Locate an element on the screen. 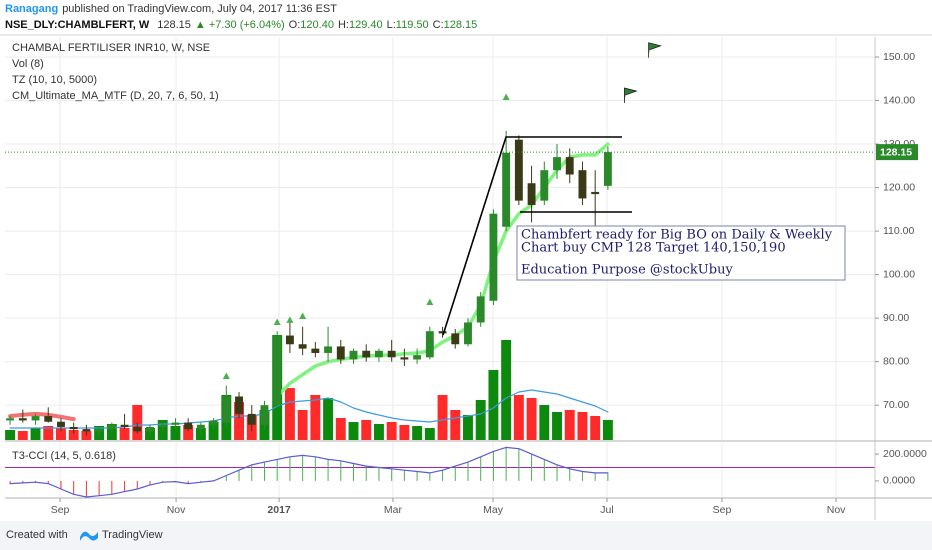 This screenshot has height=550, width=932. note-line: Education Purpose @stockUbuy is located at coordinates (627, 270).